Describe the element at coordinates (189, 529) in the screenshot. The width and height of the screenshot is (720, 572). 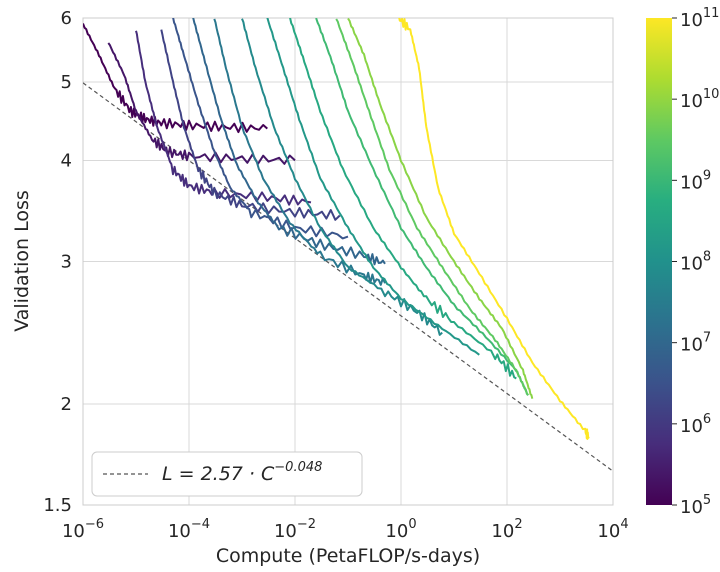
I see `x-tick-label-1: 10⁻⁴` at that location.